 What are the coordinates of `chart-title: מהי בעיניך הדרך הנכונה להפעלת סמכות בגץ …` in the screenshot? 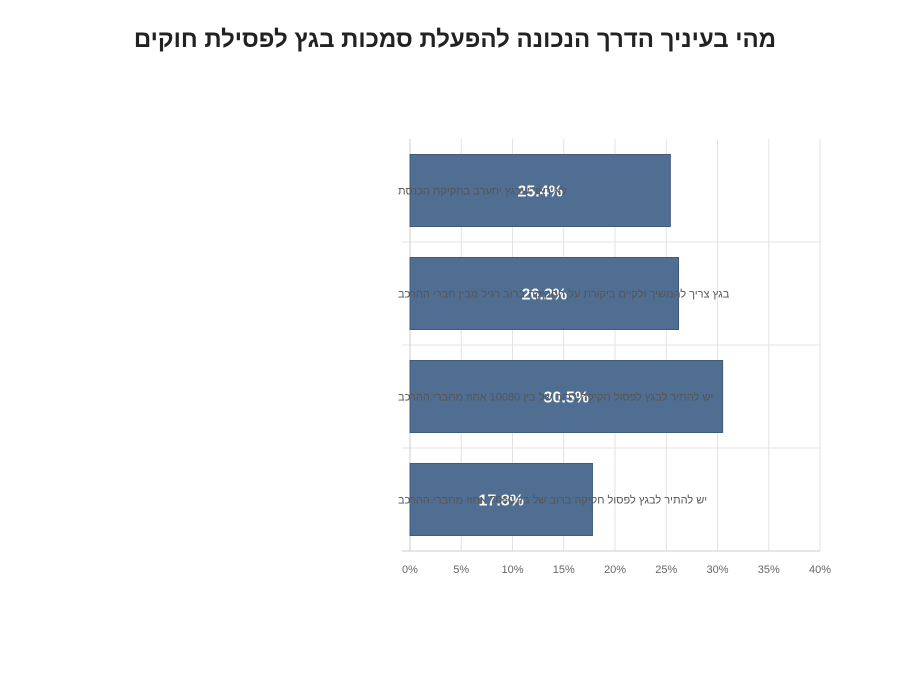 It's located at (455, 39).